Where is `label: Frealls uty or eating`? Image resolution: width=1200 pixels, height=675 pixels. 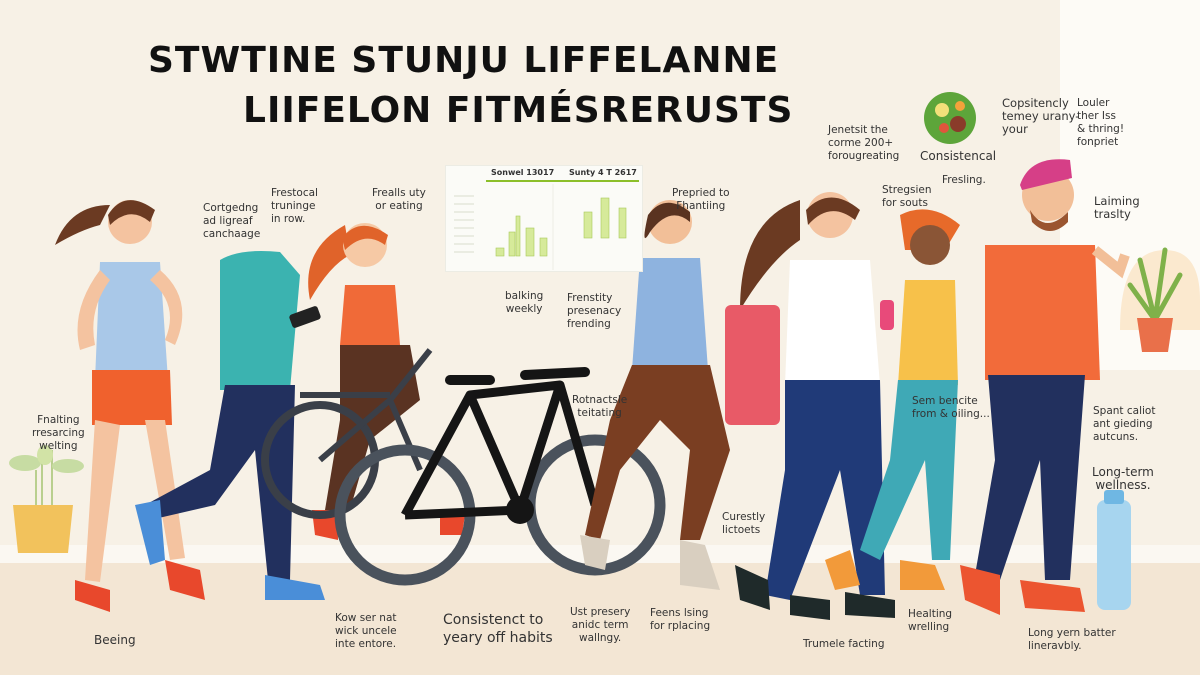 label: Frealls uty or eating is located at coordinates (399, 199).